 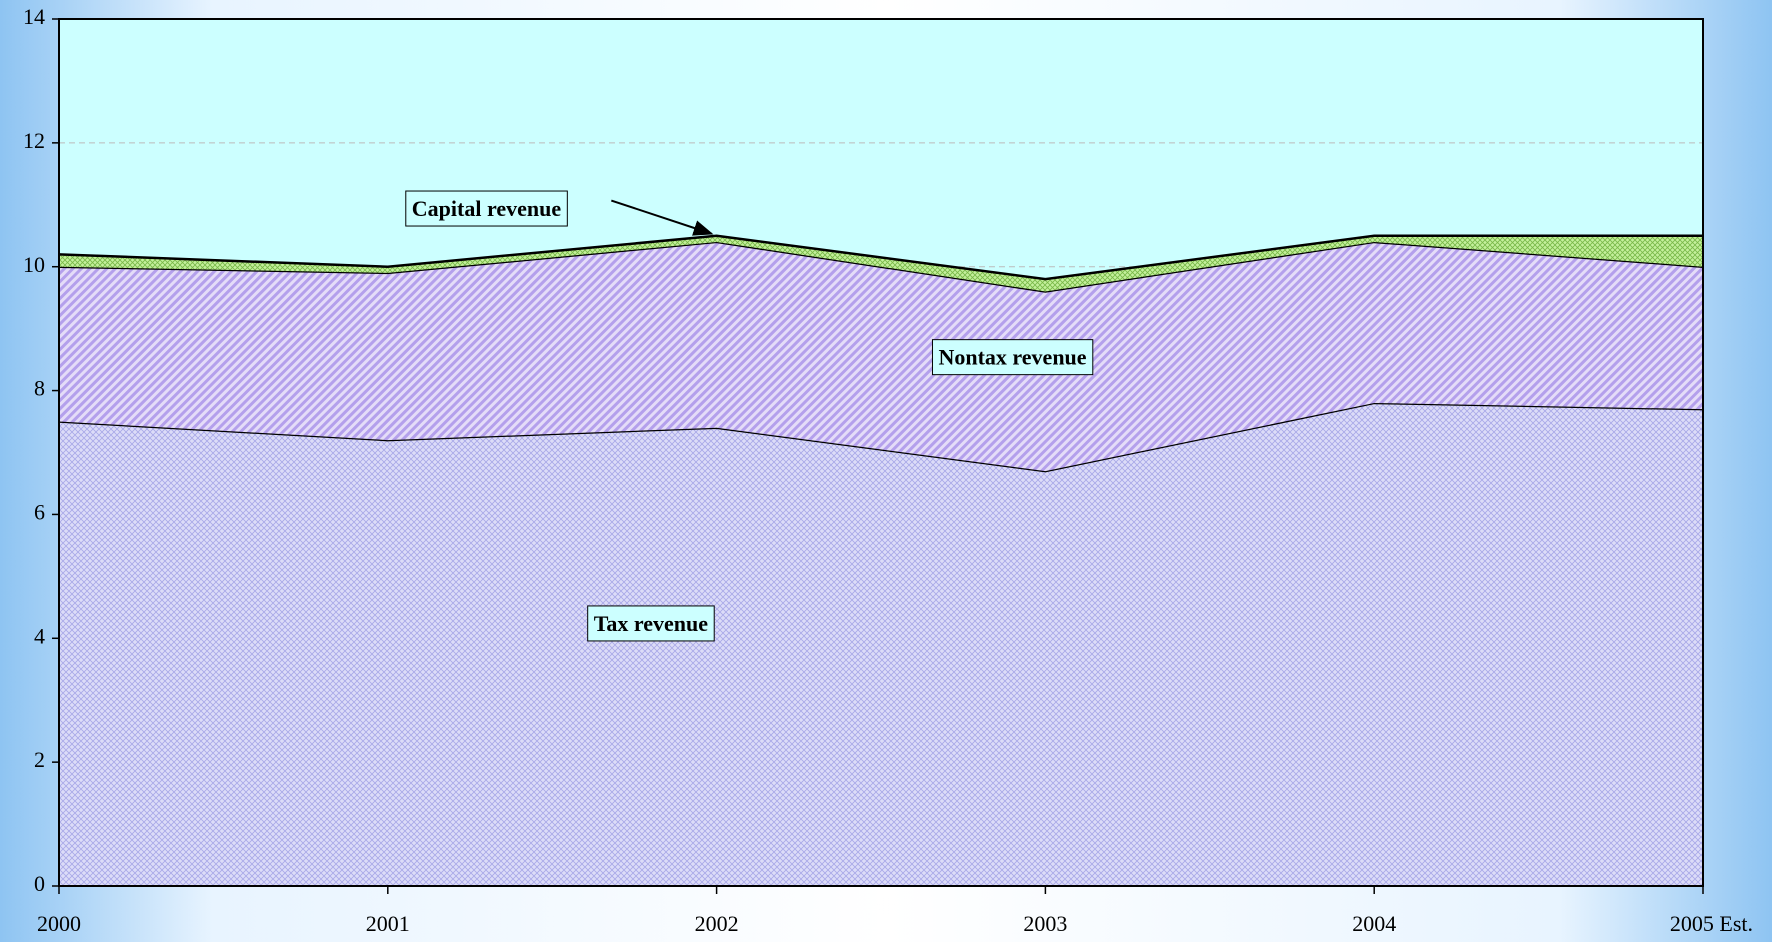 I want to click on y-tick-label: 4, so click(x=39, y=635).